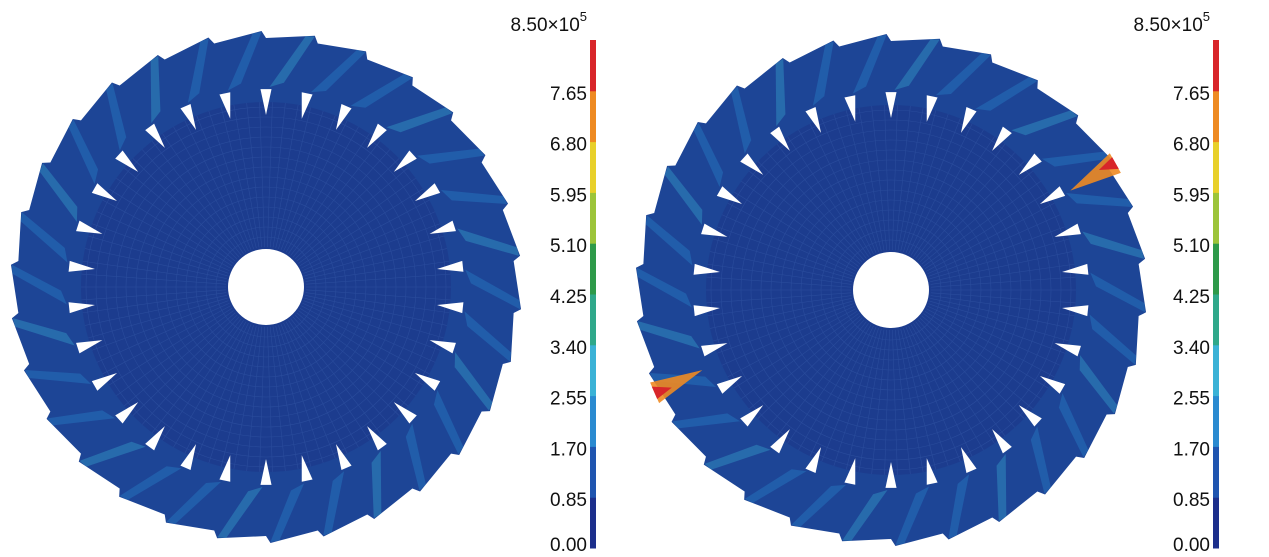 The image size is (1269, 557). Describe the element at coordinates (583, 16) in the screenshot. I see `label-exponent: 5` at that location.